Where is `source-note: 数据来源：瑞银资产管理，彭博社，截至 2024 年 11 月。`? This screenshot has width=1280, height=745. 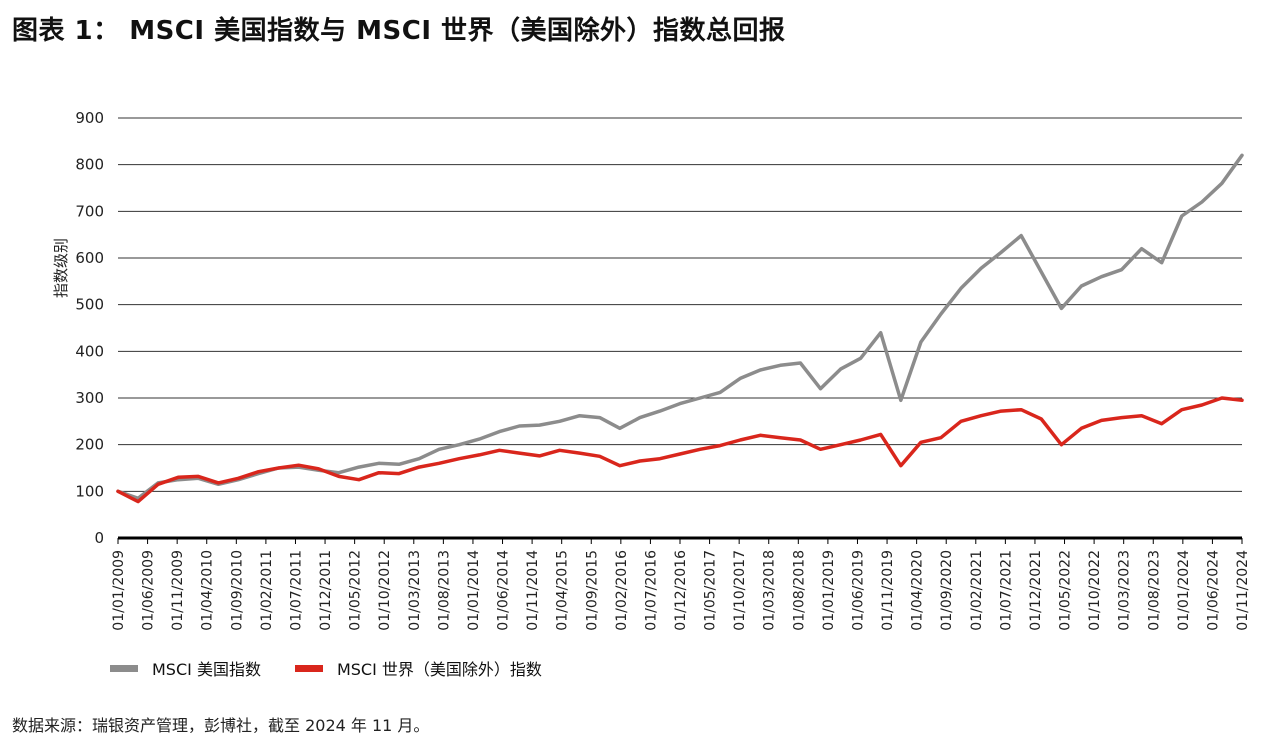 source-note: 数据来源：瑞银资产管理，彭博社，截至 2024 年 11 月。 is located at coordinates (221, 725).